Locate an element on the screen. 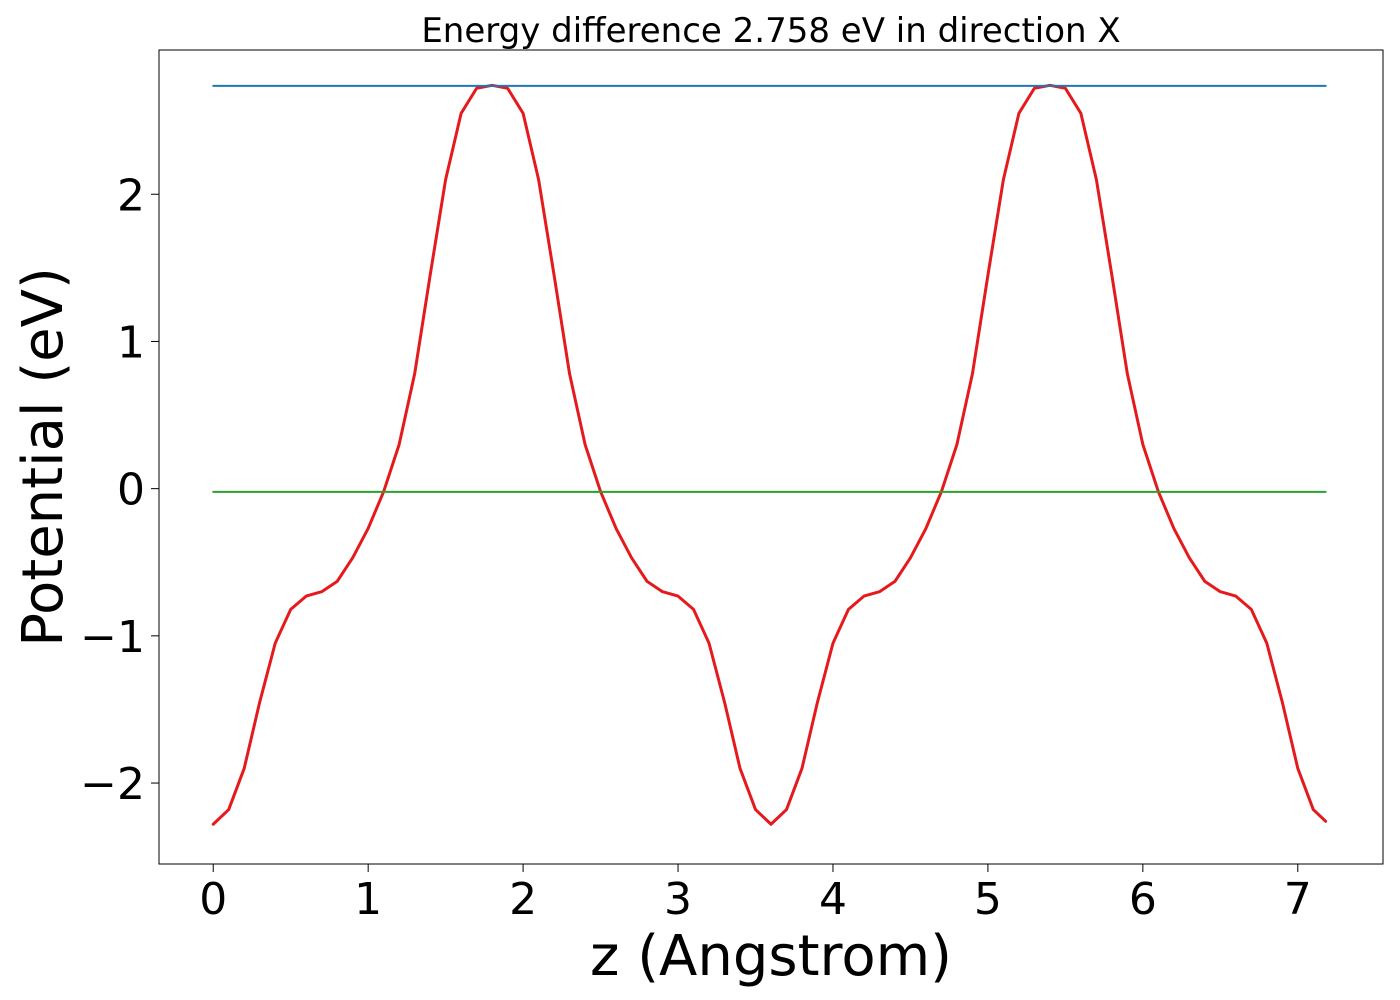 The width and height of the screenshot is (1400, 1000). y-tick-label: 2 is located at coordinates (131, 195).